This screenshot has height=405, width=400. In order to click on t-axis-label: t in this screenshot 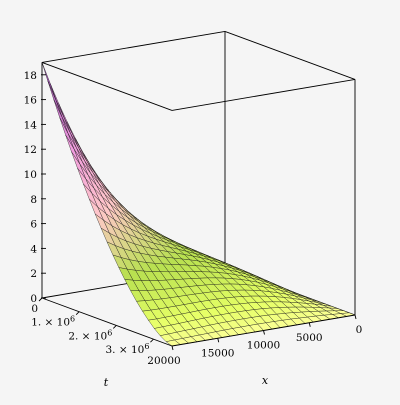, I will do `click(106, 382)`.